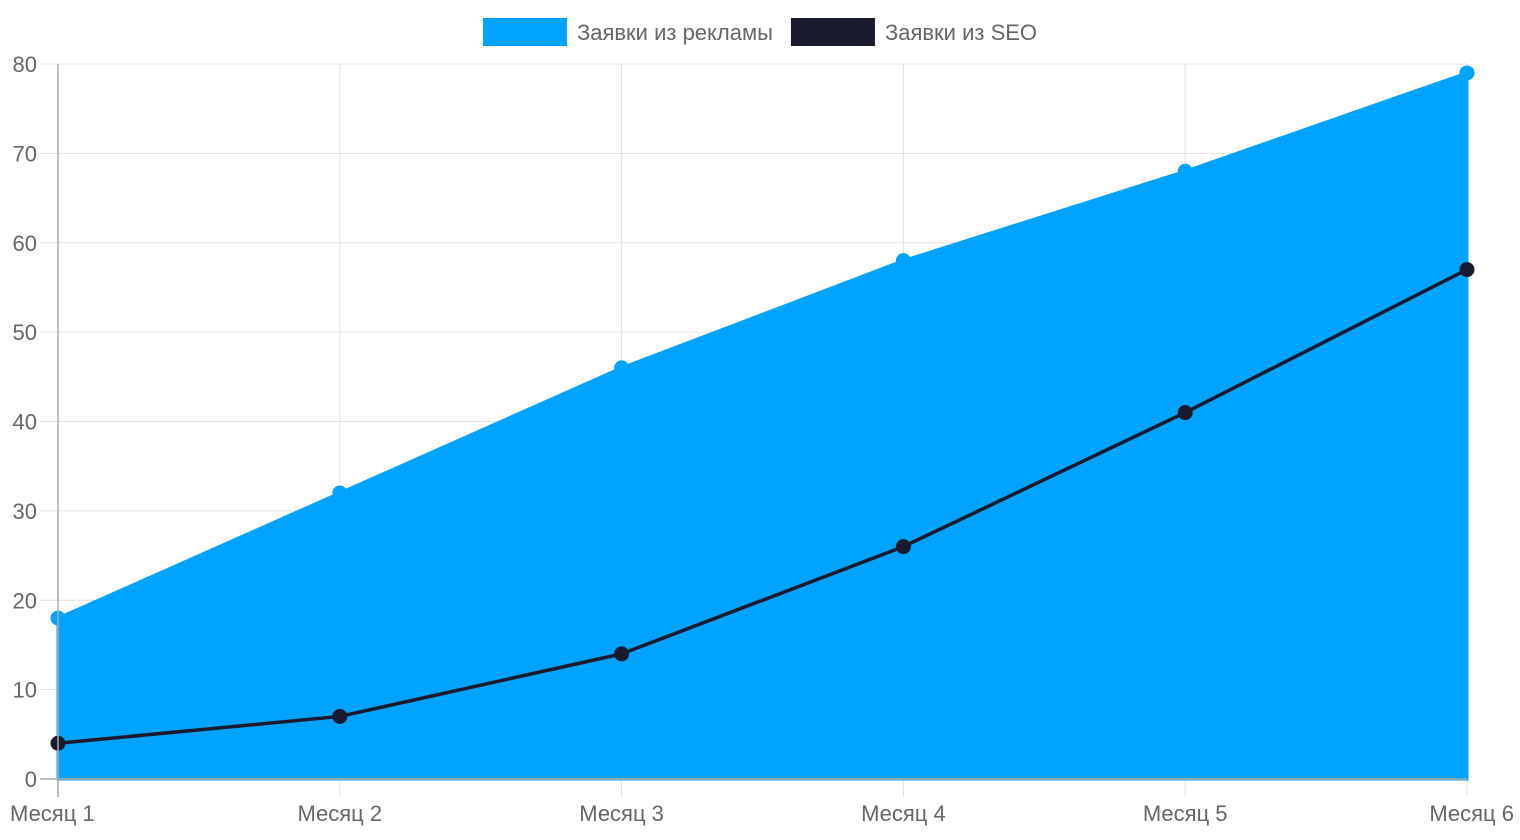  What do you see at coordinates (1471, 813) in the screenshot?
I see `x-tick-label: Месяц 6` at bounding box center [1471, 813].